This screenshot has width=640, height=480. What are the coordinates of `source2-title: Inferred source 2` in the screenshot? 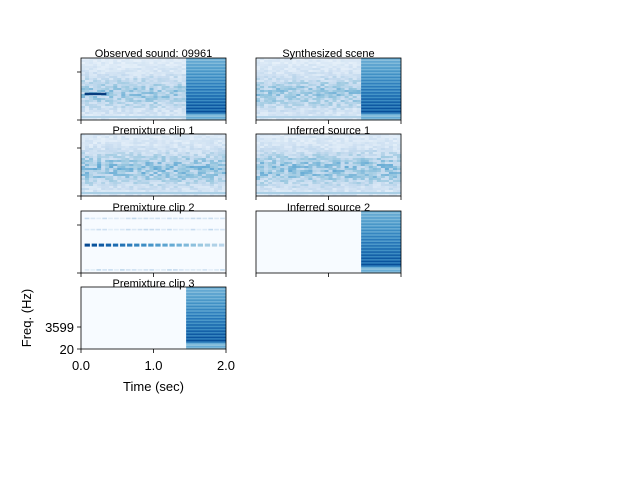 It's located at (328, 208).